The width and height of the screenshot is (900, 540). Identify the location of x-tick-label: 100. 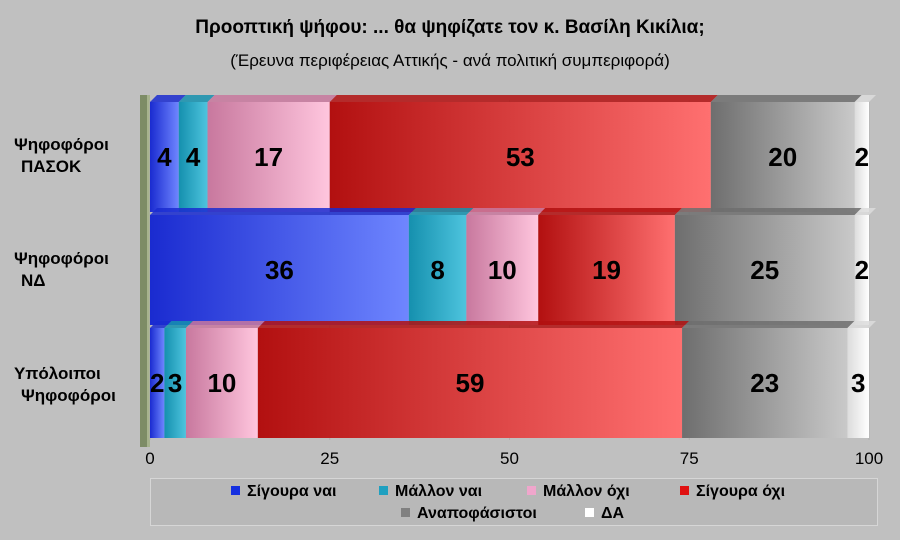
(869, 458).